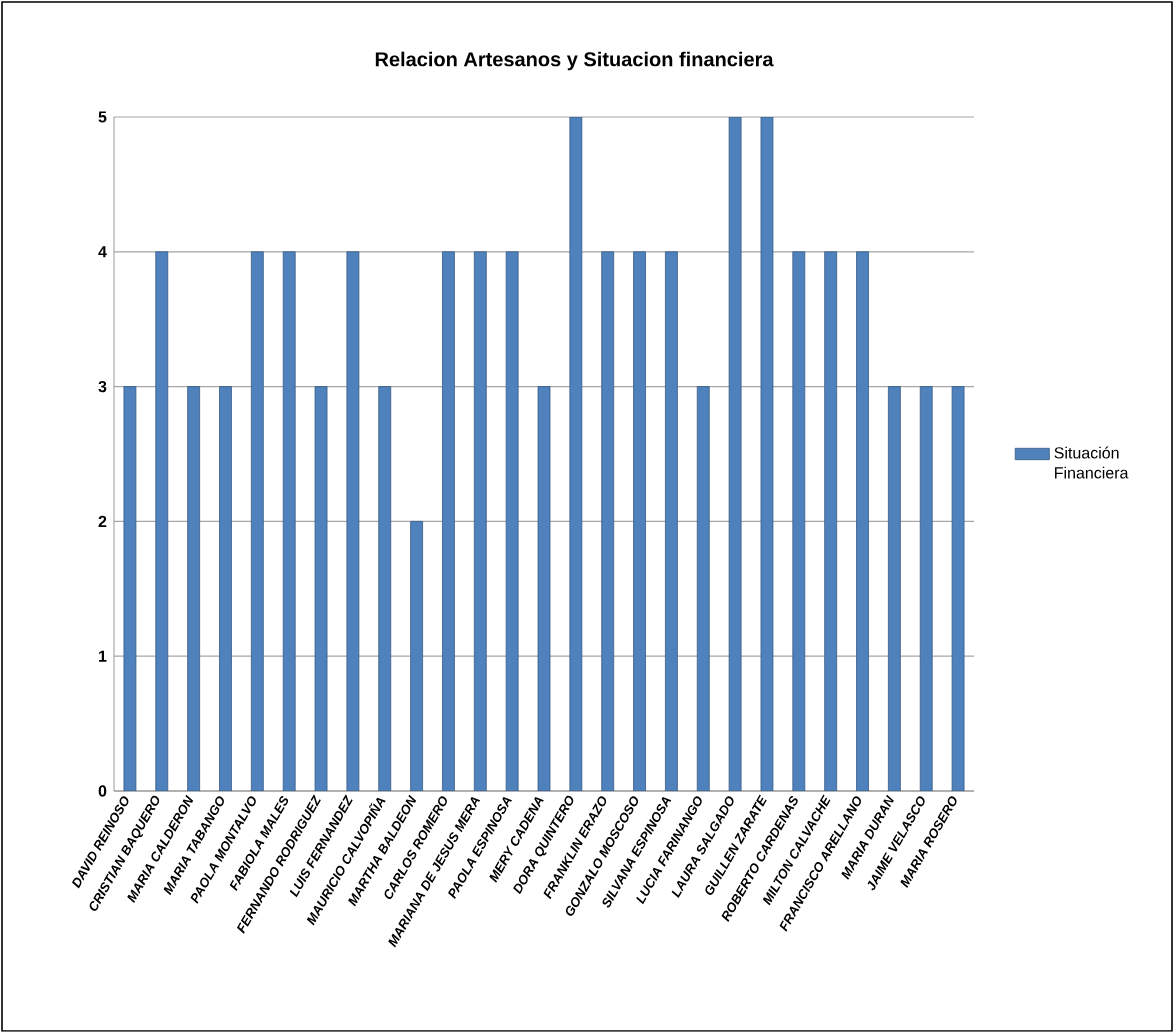 The height and width of the screenshot is (1033, 1174). I want to click on y-tick-label: 5, so click(102, 117).